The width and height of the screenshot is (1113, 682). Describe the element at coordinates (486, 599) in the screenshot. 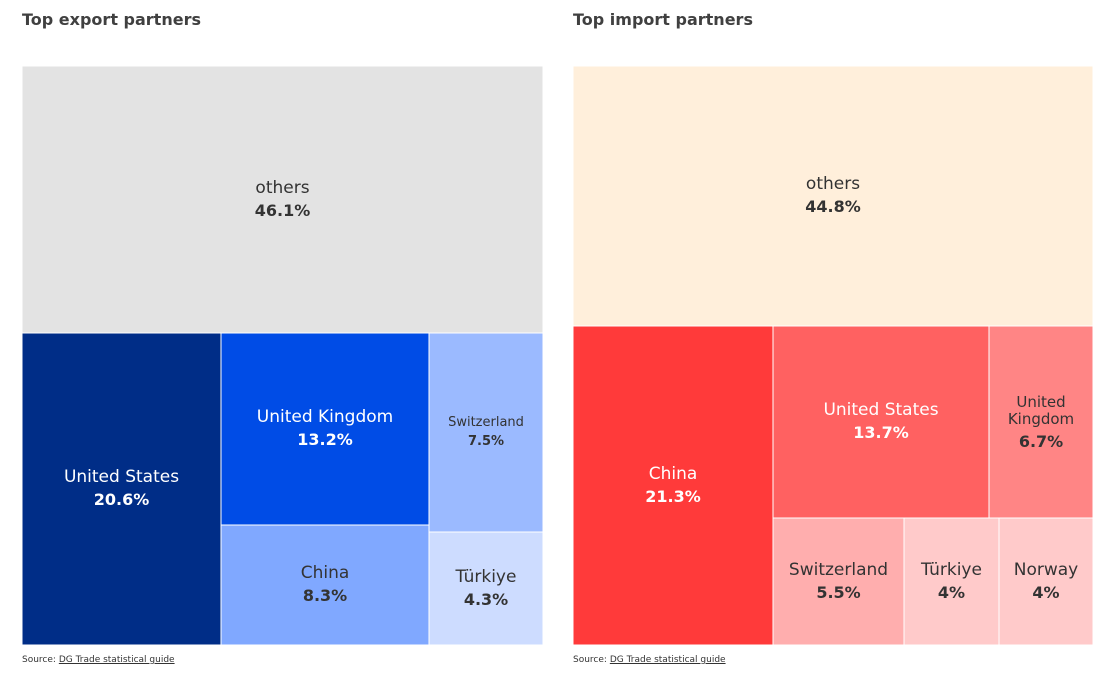

I see `cell-value: 4.3%` at that location.